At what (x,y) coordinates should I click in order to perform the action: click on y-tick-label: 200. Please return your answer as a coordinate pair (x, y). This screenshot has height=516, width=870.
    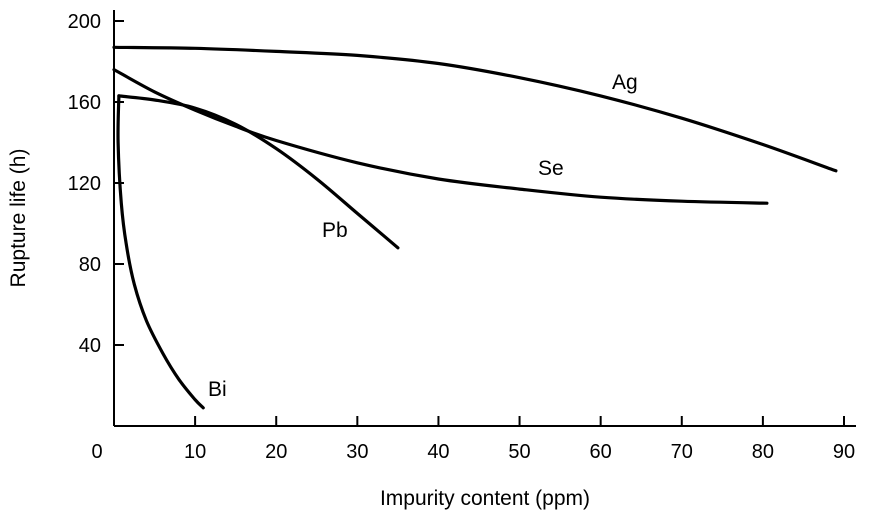
    Looking at the image, I should click on (84, 22).